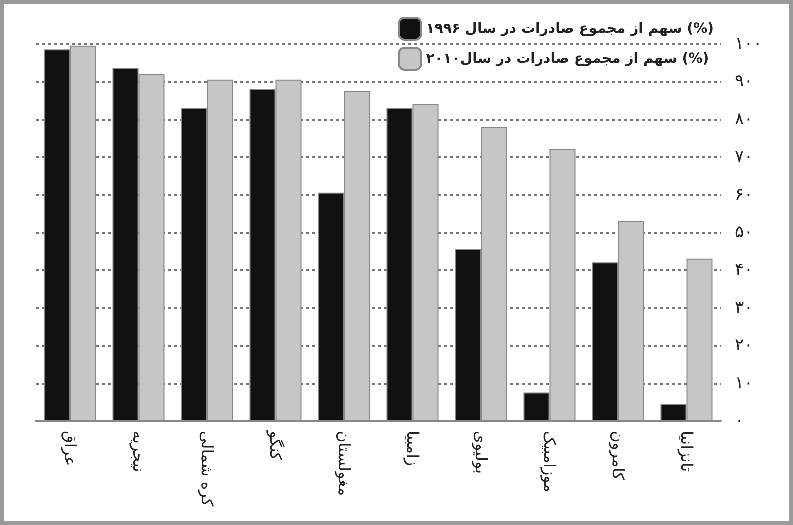 The width and height of the screenshot is (793, 525). What do you see at coordinates (276, 445) in the screenshot?
I see `x-tick-label: کنگو` at bounding box center [276, 445].